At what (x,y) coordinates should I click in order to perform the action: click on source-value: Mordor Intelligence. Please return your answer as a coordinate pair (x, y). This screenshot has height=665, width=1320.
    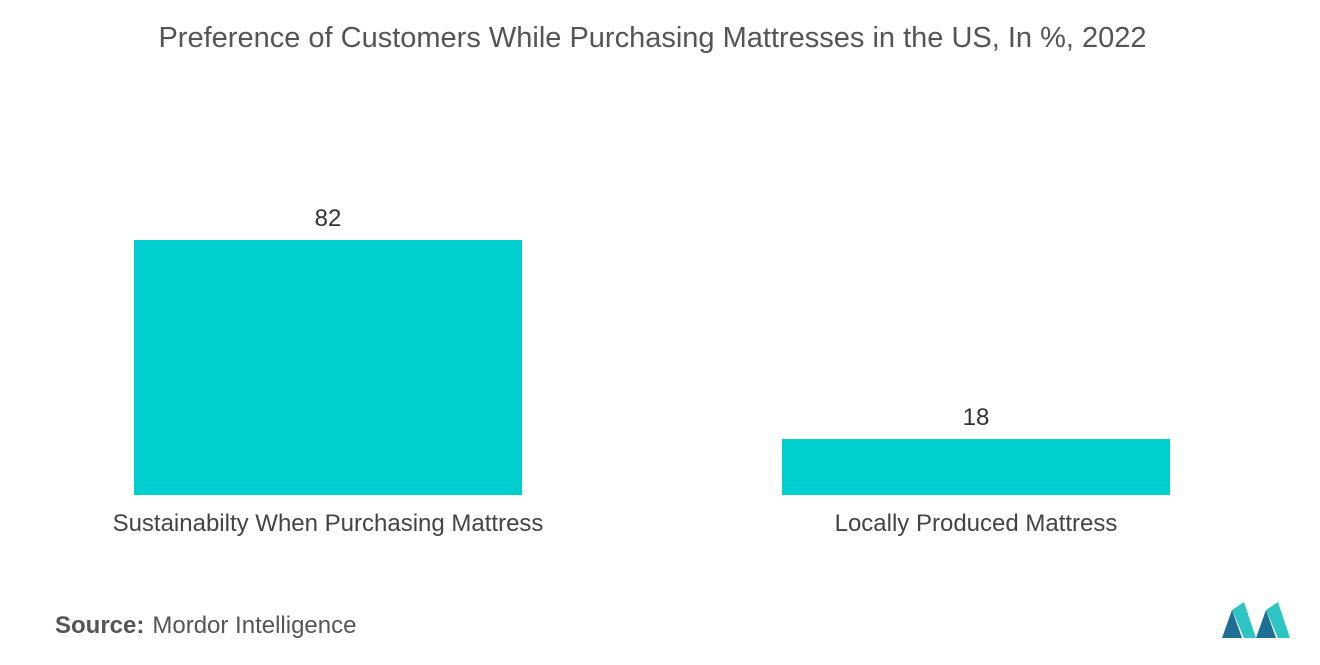
    Looking at the image, I should click on (254, 625).